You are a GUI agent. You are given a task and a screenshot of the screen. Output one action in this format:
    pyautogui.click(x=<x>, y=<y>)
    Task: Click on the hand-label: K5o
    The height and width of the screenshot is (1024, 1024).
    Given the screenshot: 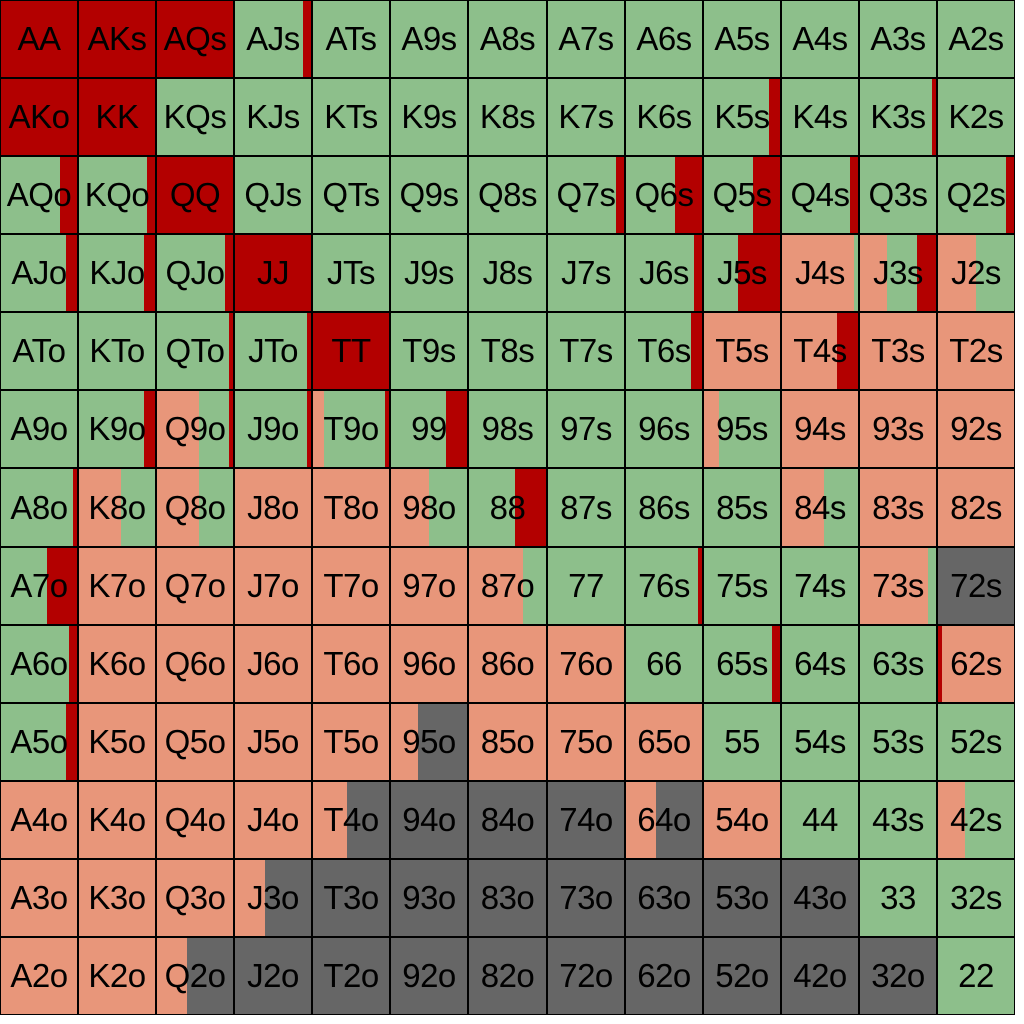 What is the action you would take?
    pyautogui.click(x=117, y=741)
    